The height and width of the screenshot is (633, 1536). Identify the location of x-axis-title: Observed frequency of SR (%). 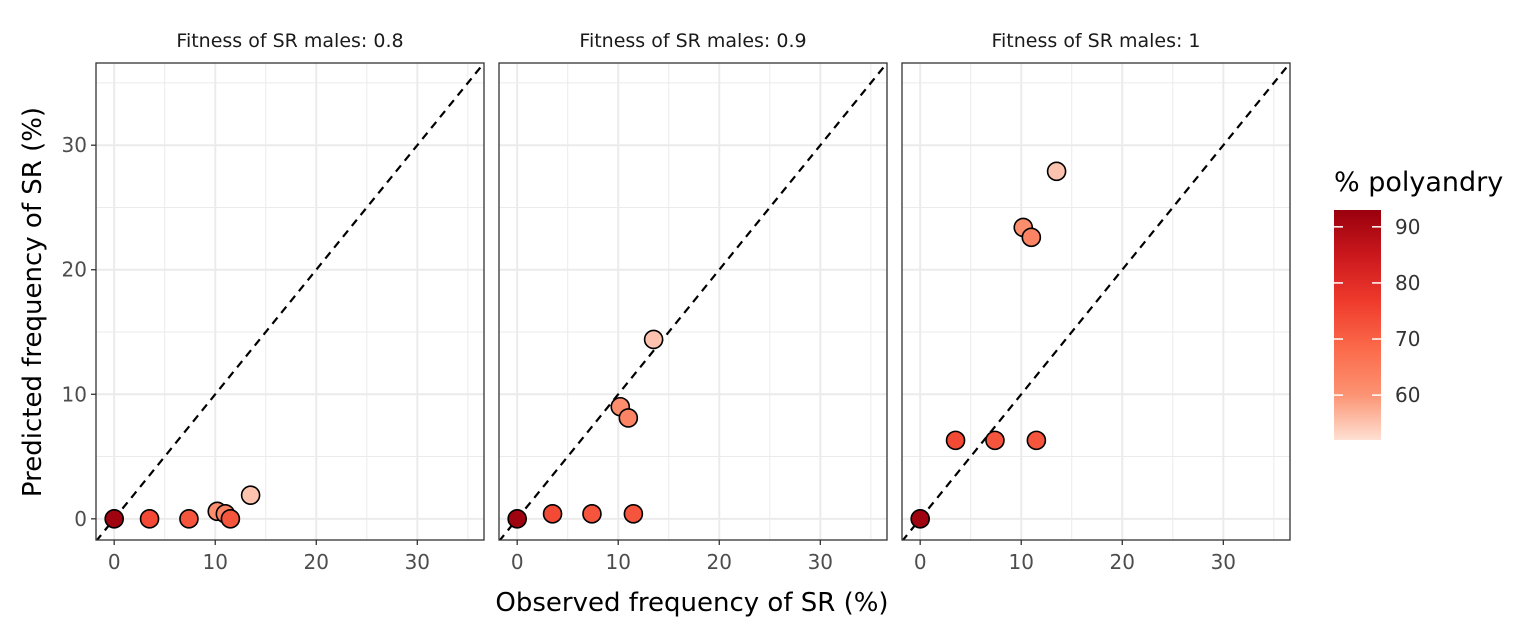
(691, 603).